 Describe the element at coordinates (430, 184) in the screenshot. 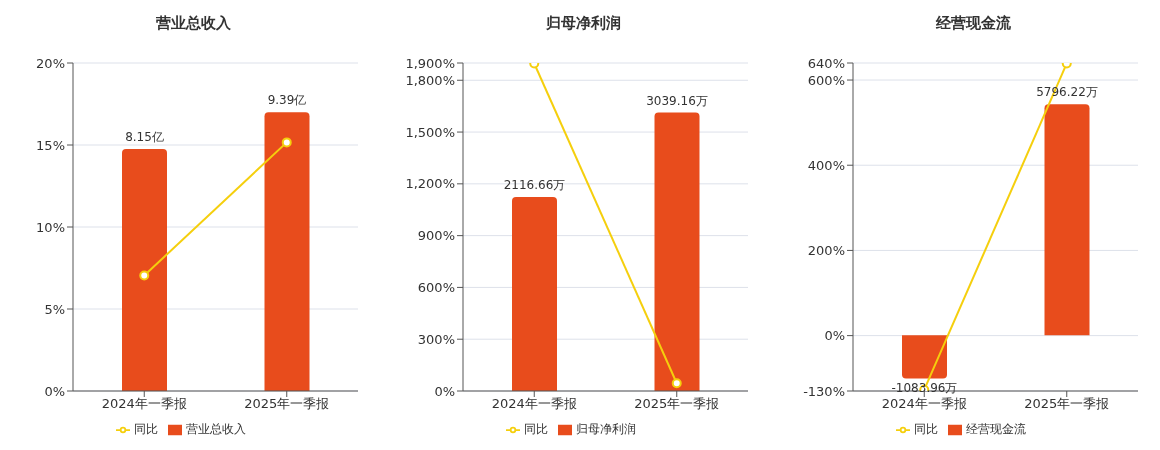

I see `y-tick-label: 1,200%` at that location.